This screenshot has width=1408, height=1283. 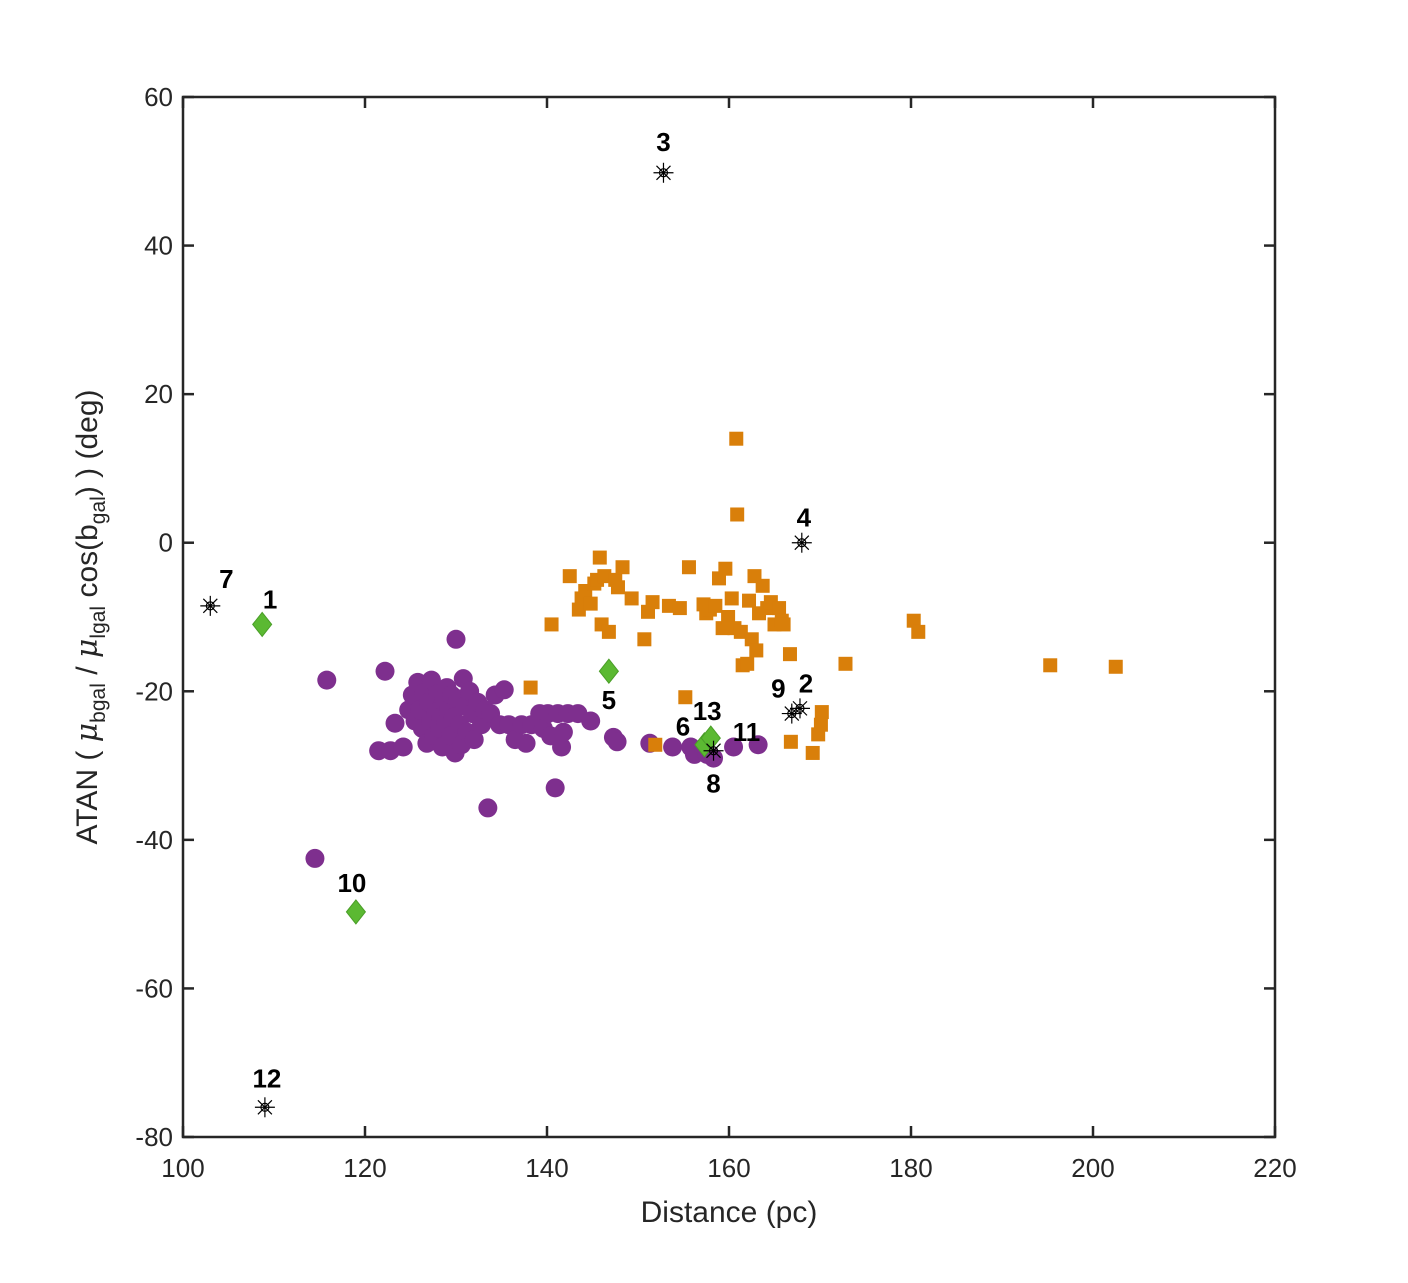 What do you see at coordinates (87, 670) in the screenshot?
I see `y-label-slash: /` at bounding box center [87, 670].